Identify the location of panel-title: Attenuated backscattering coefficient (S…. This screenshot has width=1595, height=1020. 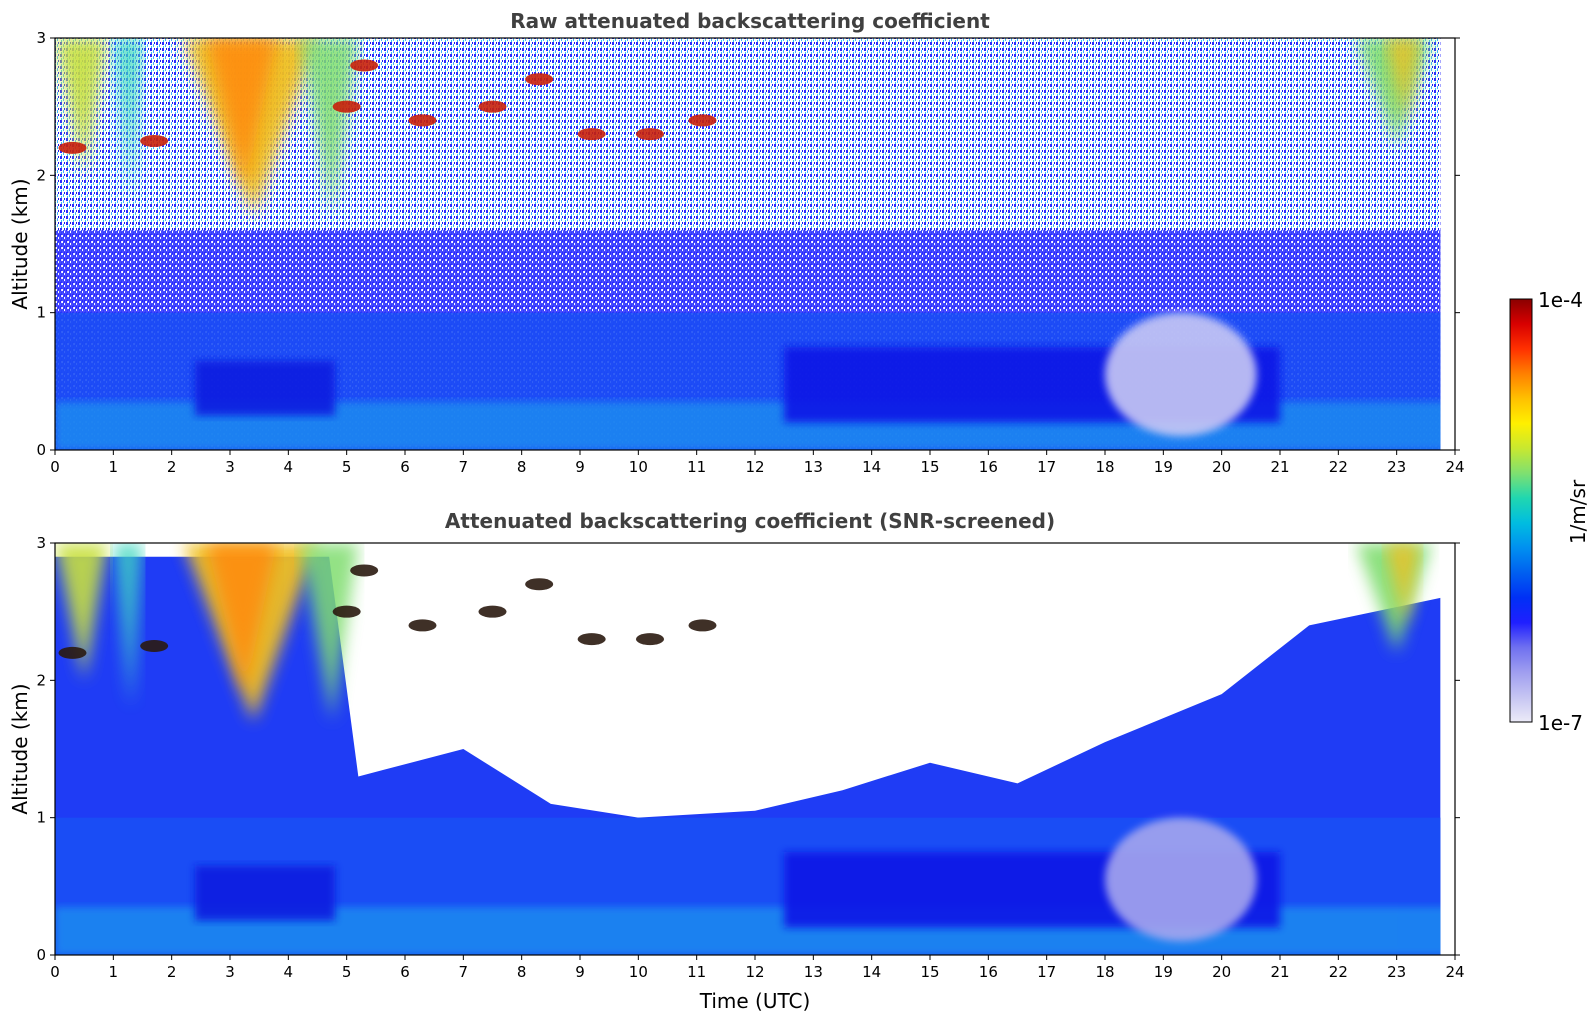
(750, 521).